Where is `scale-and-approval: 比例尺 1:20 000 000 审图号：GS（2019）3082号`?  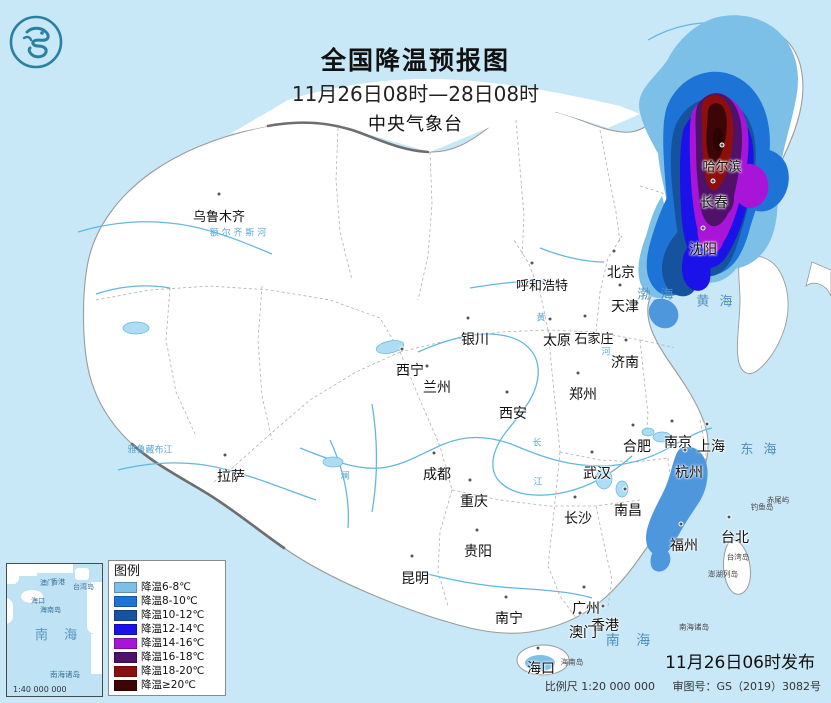 scale-and-approval: 比例尺 1:20 000 000 审图号：GS（2019）3082号 is located at coordinates (676, 686).